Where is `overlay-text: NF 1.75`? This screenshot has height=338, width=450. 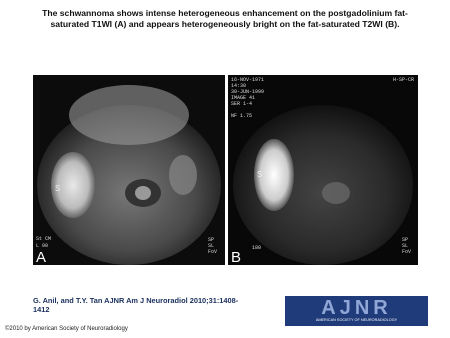
overlay-text: NF 1.75 is located at coordinates (241, 116).